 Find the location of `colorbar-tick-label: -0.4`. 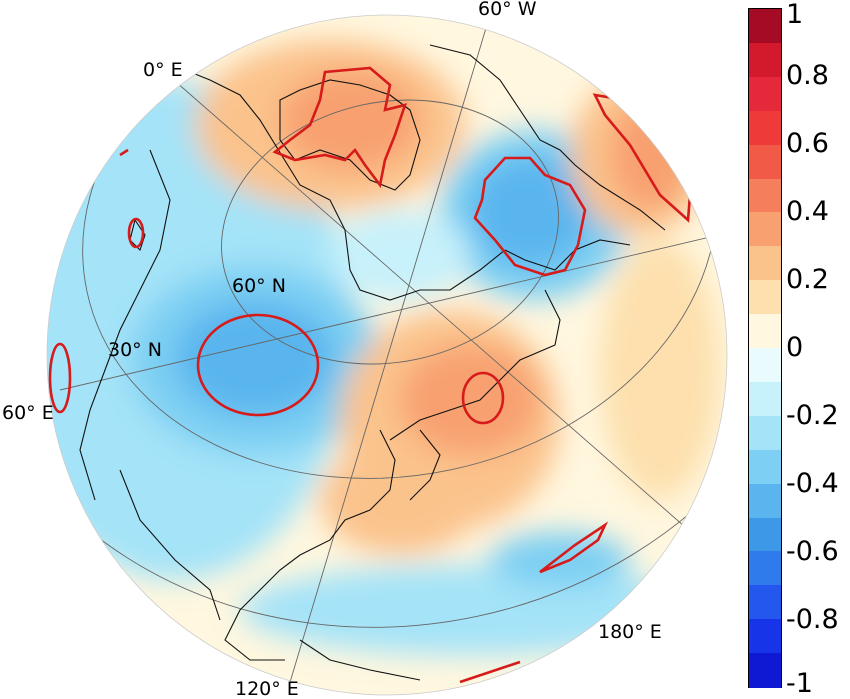

colorbar-tick-label: -0.4 is located at coordinates (812, 483).